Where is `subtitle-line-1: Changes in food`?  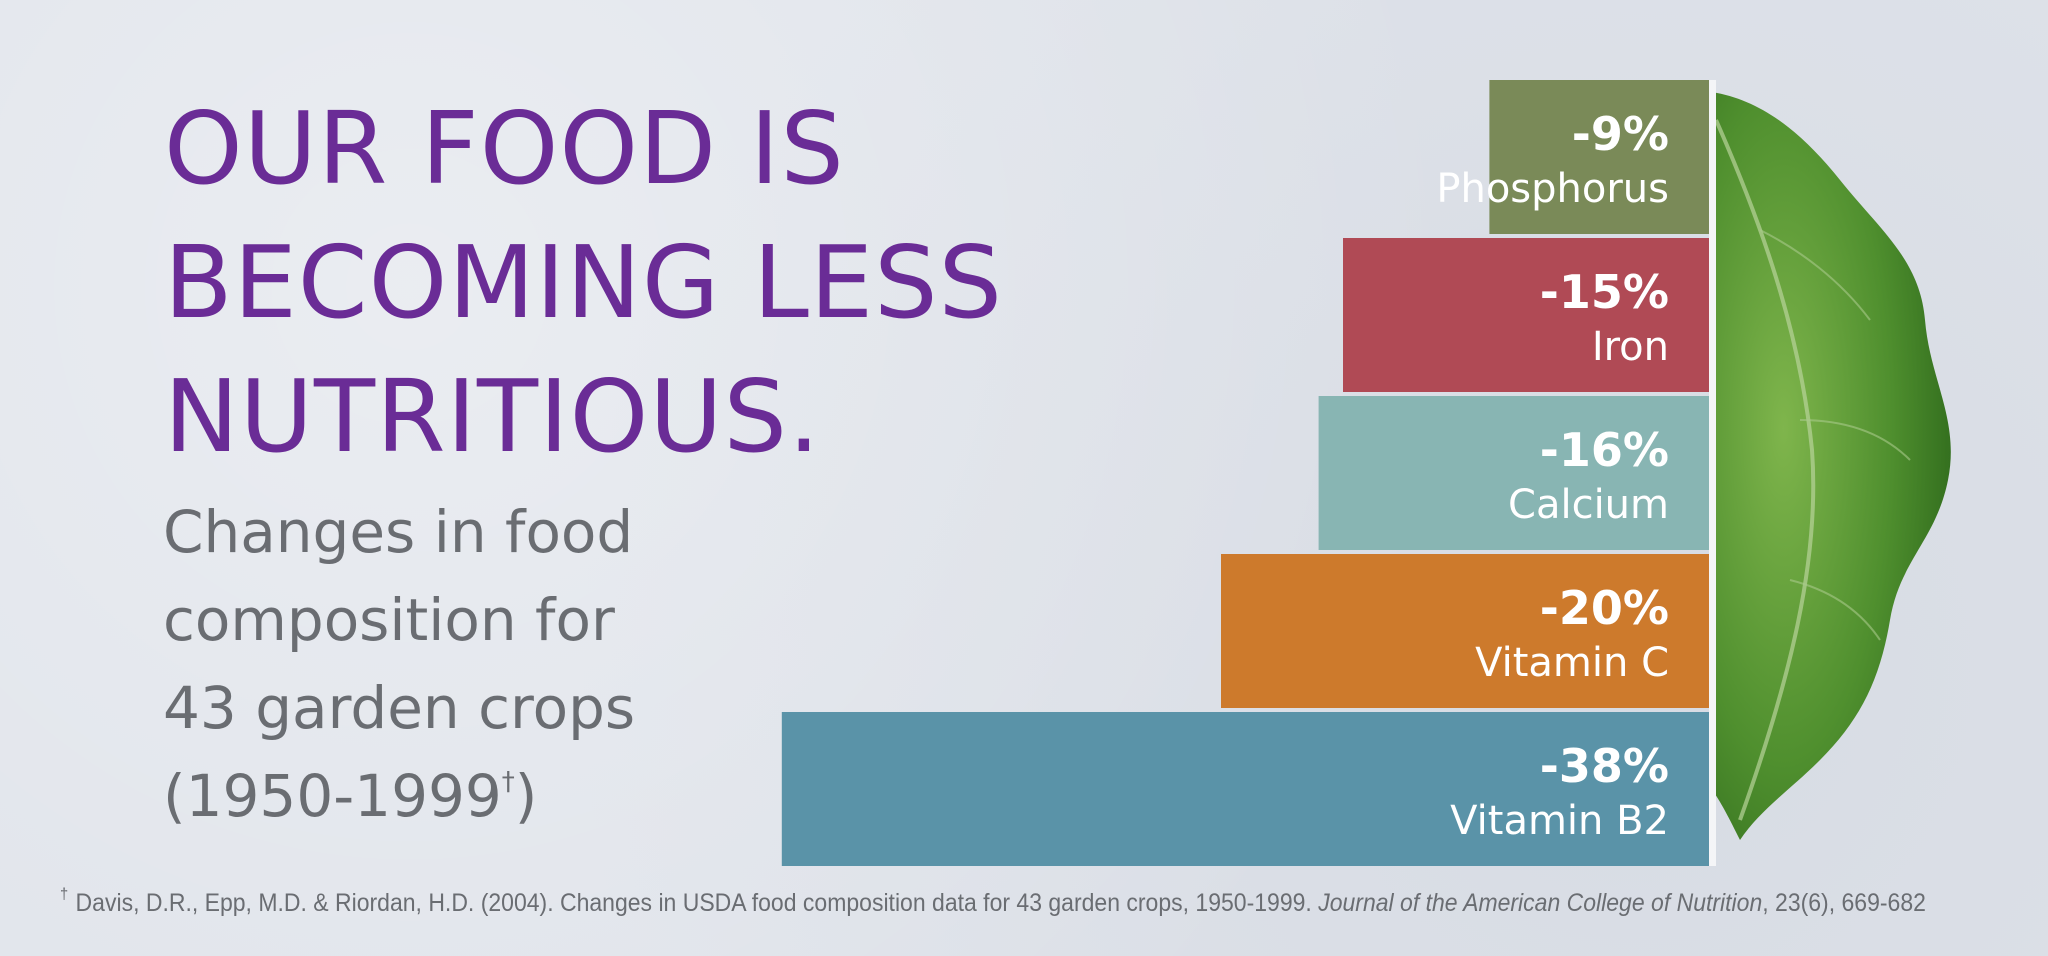
subtitle-line-1: Changes in food is located at coordinates (398, 532).